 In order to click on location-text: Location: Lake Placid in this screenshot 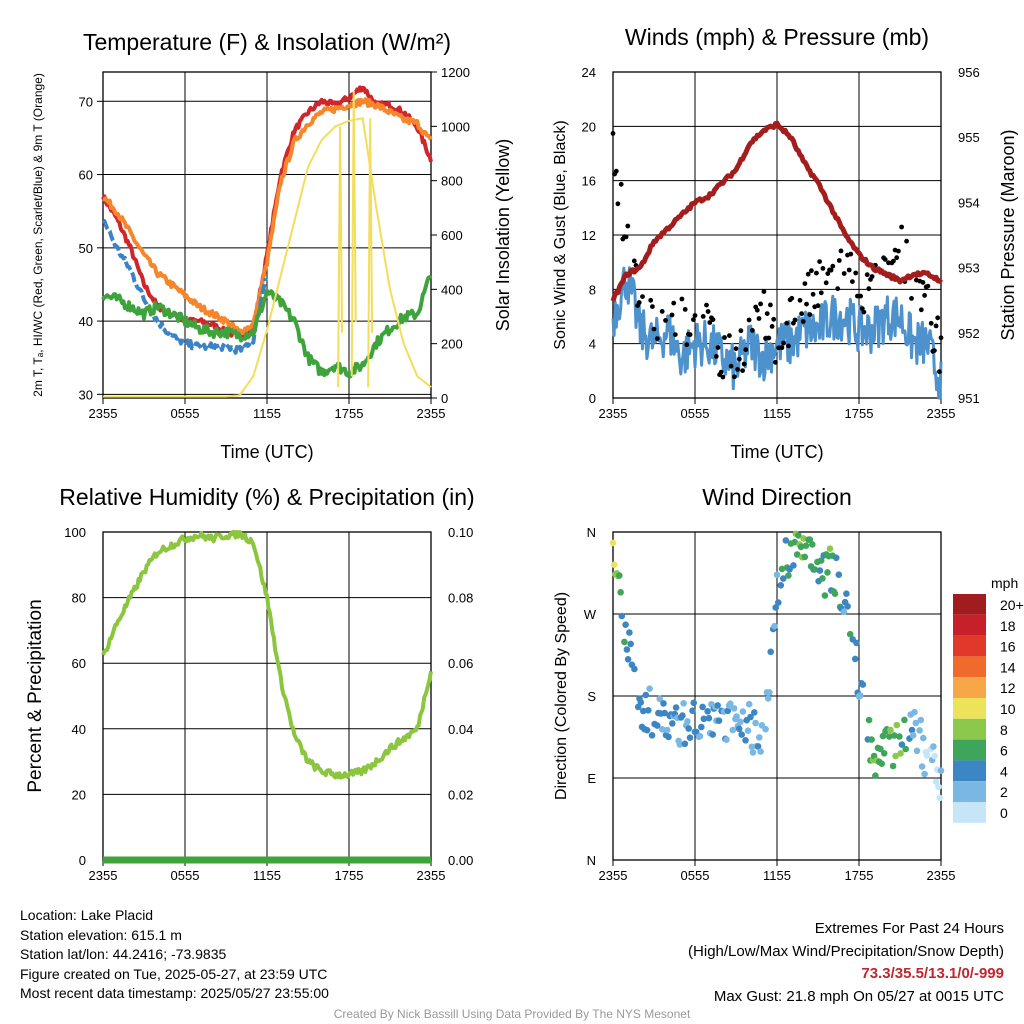, I will do `click(87, 915)`.